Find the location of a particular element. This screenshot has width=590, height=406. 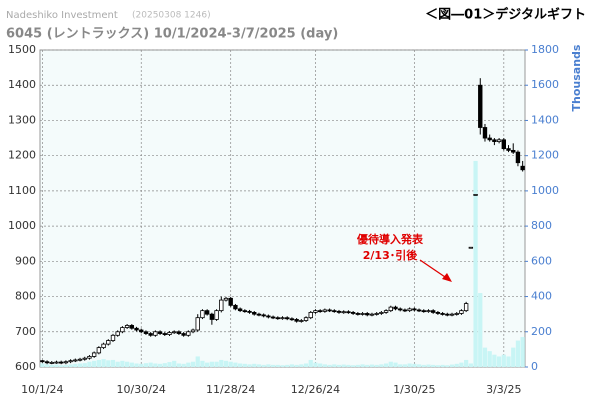

annotation: 2/13･引後 is located at coordinates (390, 255).